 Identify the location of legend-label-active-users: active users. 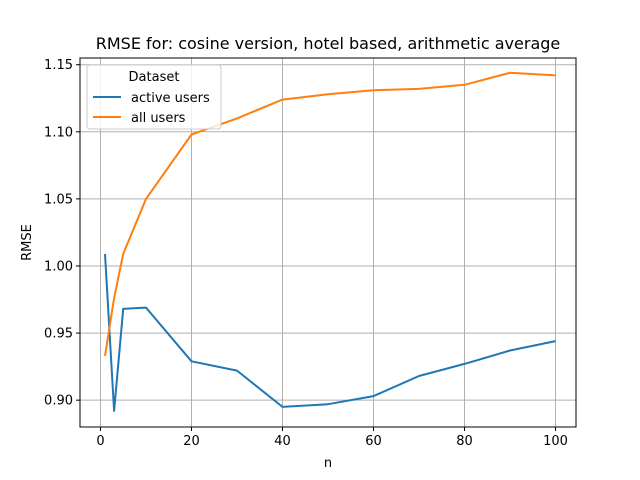
(170, 98).